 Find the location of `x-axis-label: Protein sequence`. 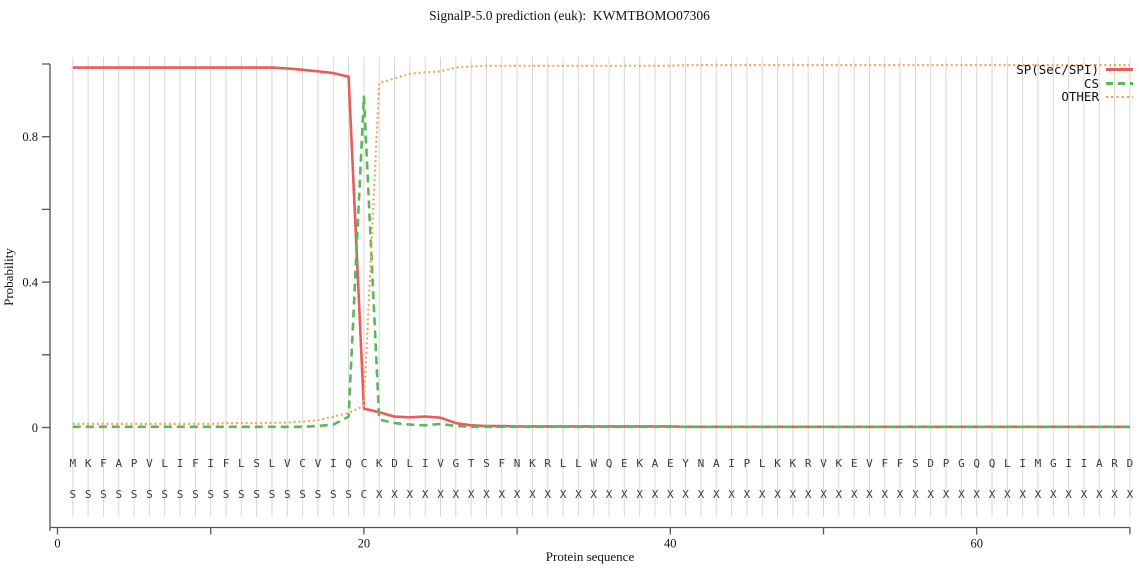

x-axis-label: Protein sequence is located at coordinates (590, 556).